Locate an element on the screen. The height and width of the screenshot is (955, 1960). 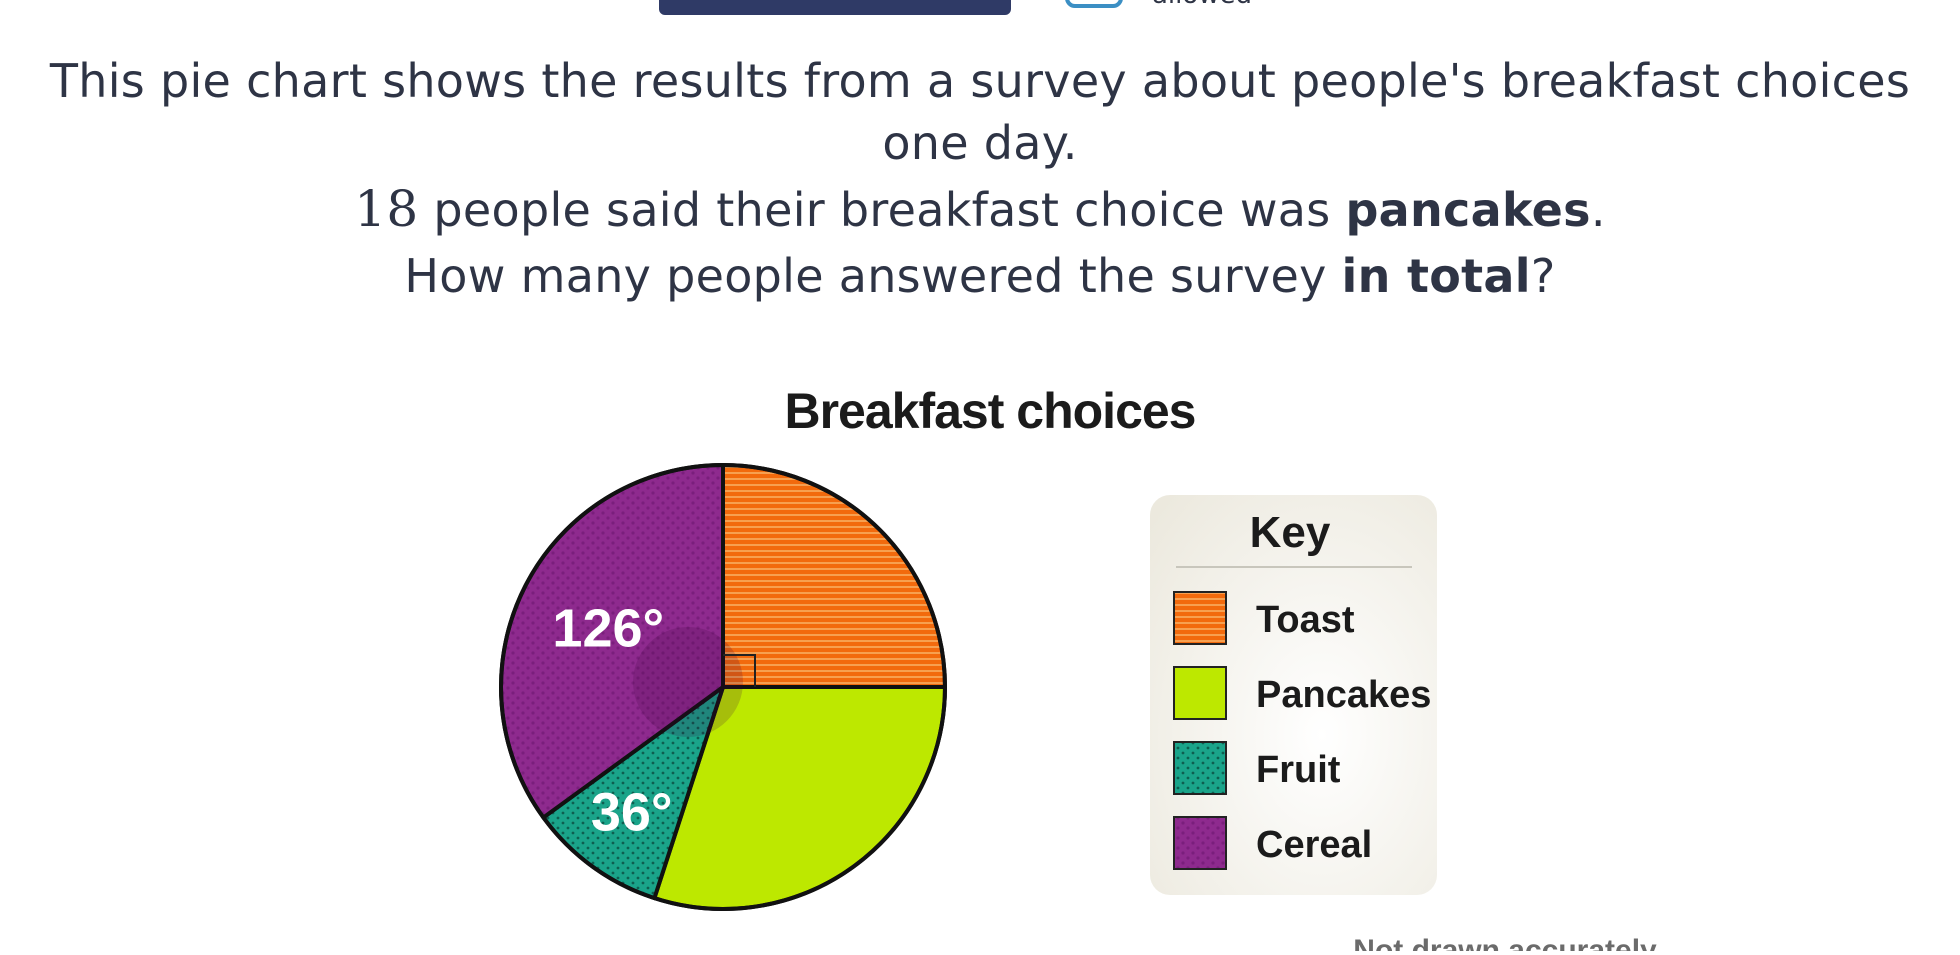
in-total-emphasis: in total is located at coordinates (1436, 276).